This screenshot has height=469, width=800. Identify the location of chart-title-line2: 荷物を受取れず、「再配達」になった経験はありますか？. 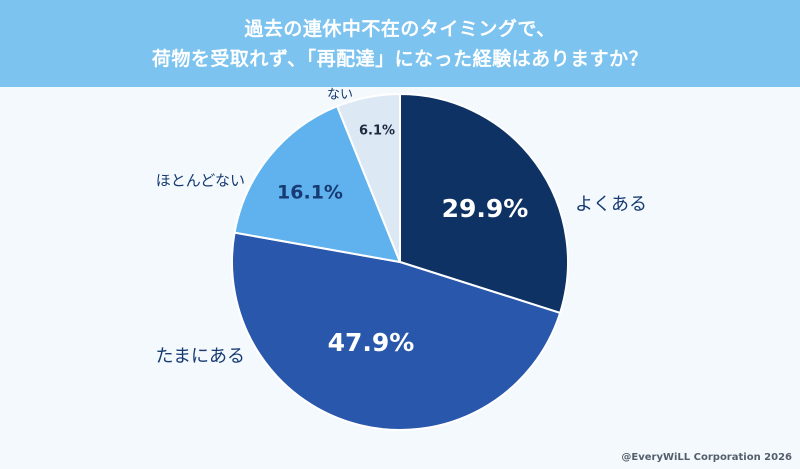
(400, 58).